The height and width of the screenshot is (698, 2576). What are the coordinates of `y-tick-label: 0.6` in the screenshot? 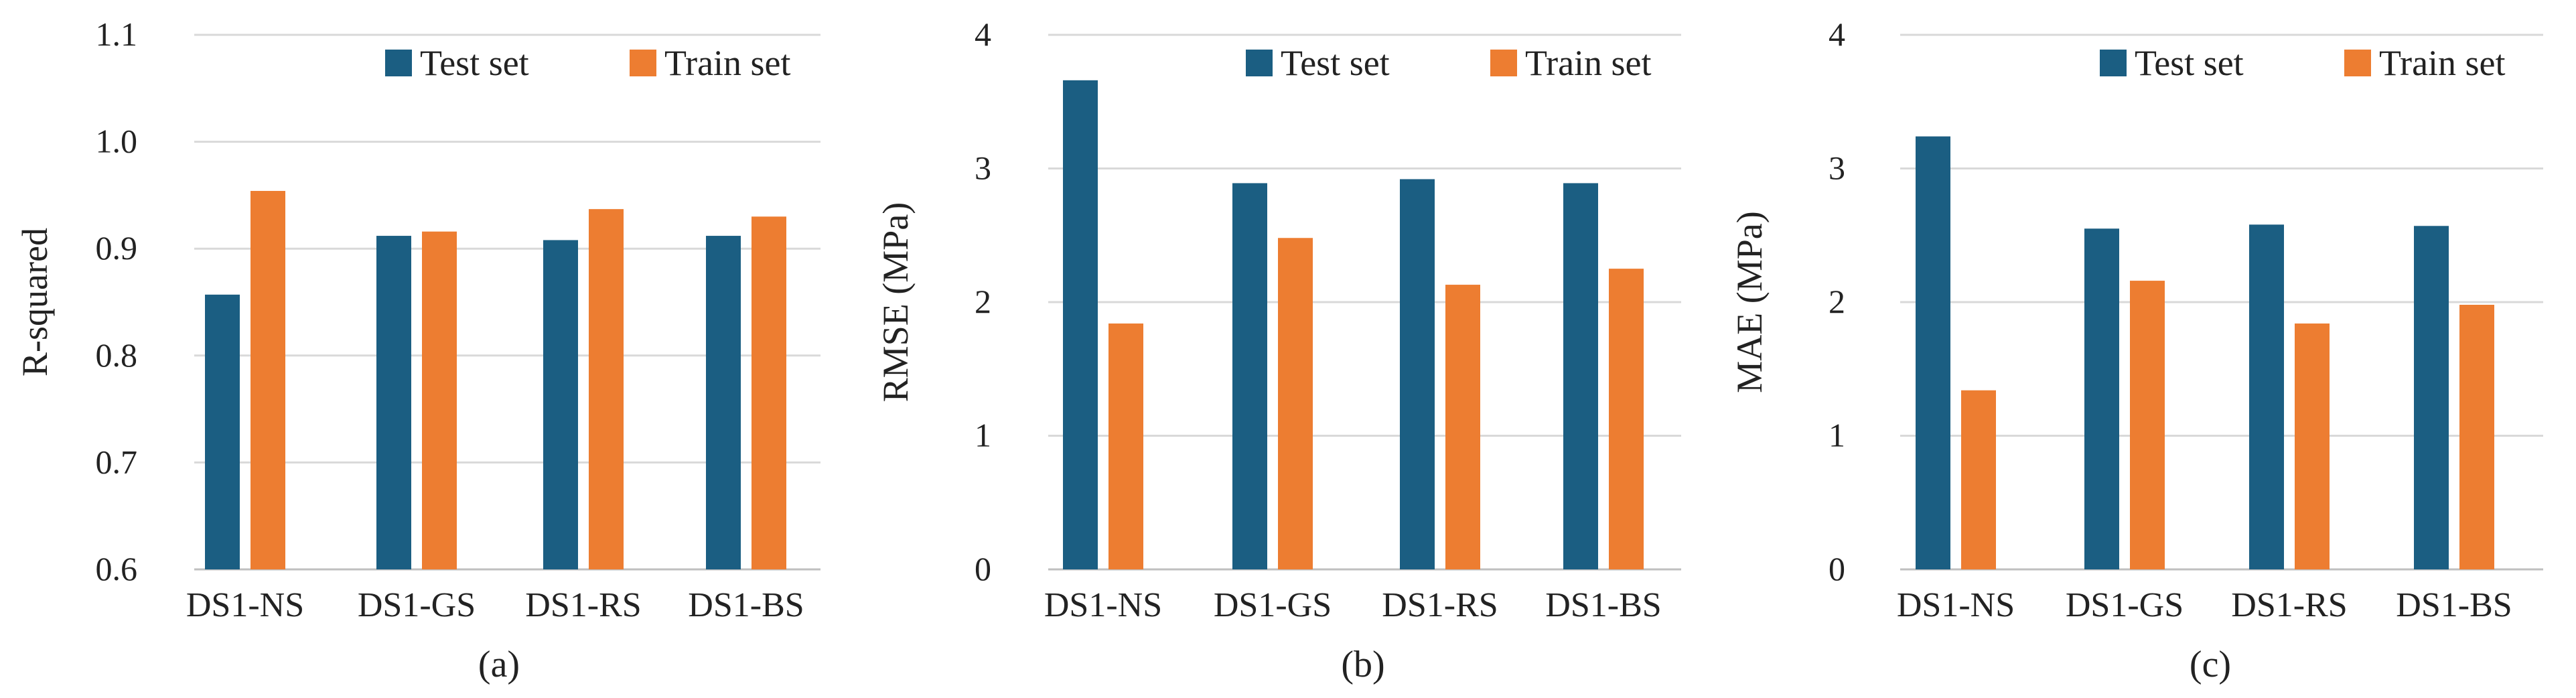 It's located at (117, 568).